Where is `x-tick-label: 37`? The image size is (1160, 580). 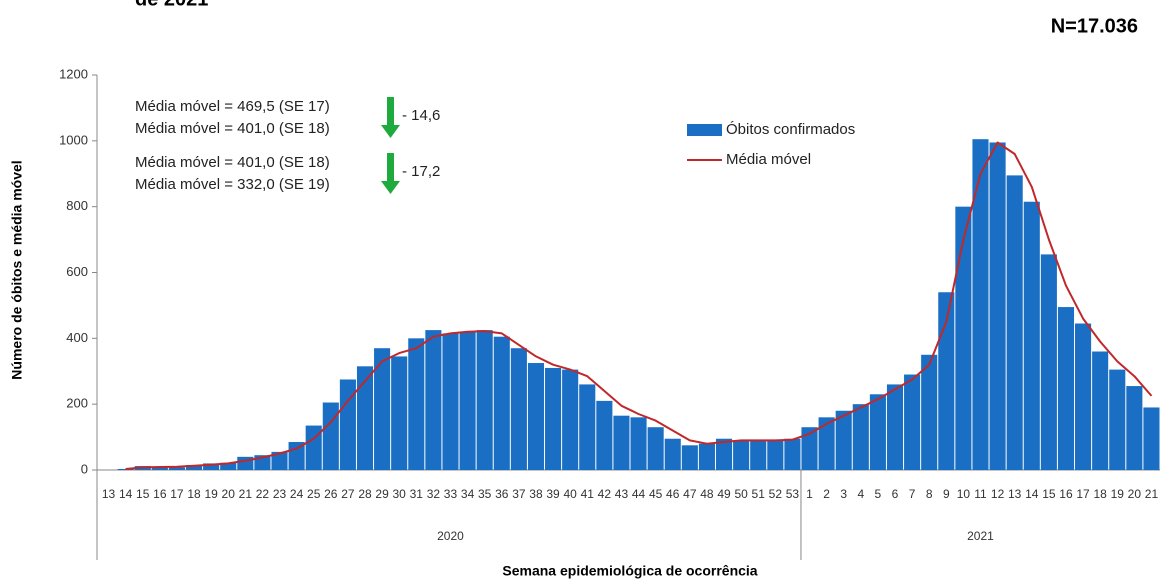
x-tick-label: 37 is located at coordinates (519, 494).